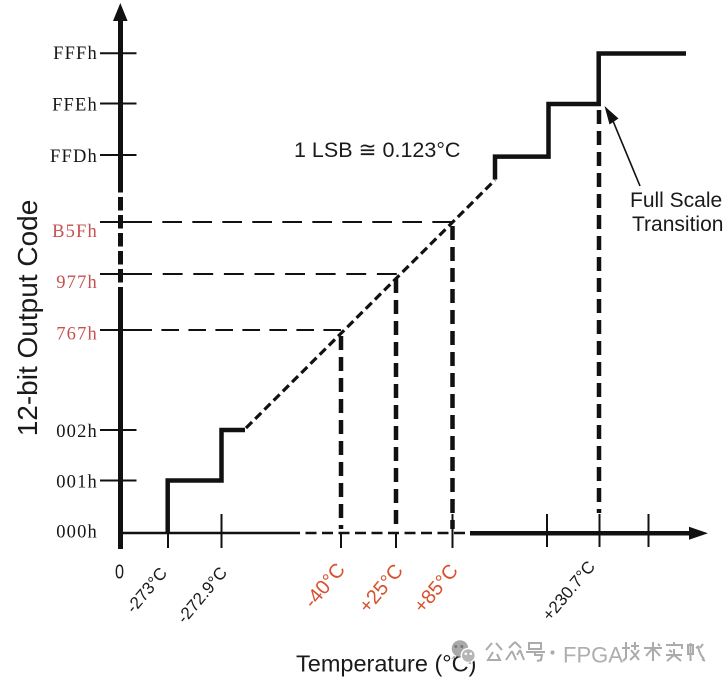 The width and height of the screenshot is (725, 682). I want to click on svg-text: 0, so click(119, 573).